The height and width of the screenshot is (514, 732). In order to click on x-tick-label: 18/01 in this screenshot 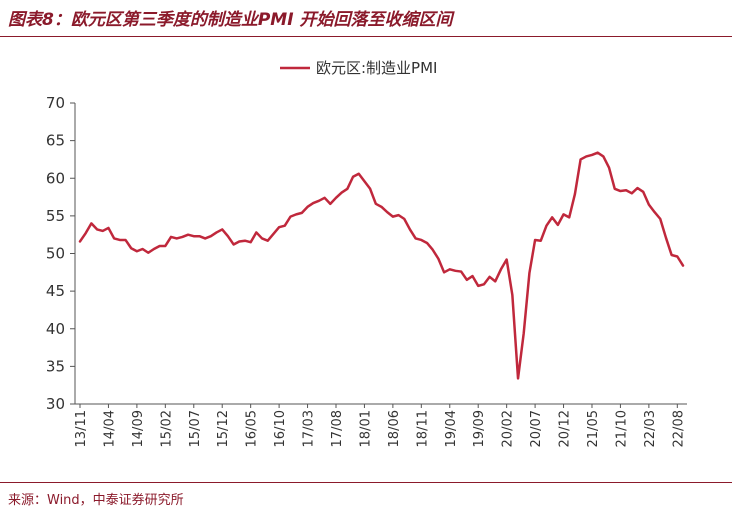, I will do `click(365, 428)`.